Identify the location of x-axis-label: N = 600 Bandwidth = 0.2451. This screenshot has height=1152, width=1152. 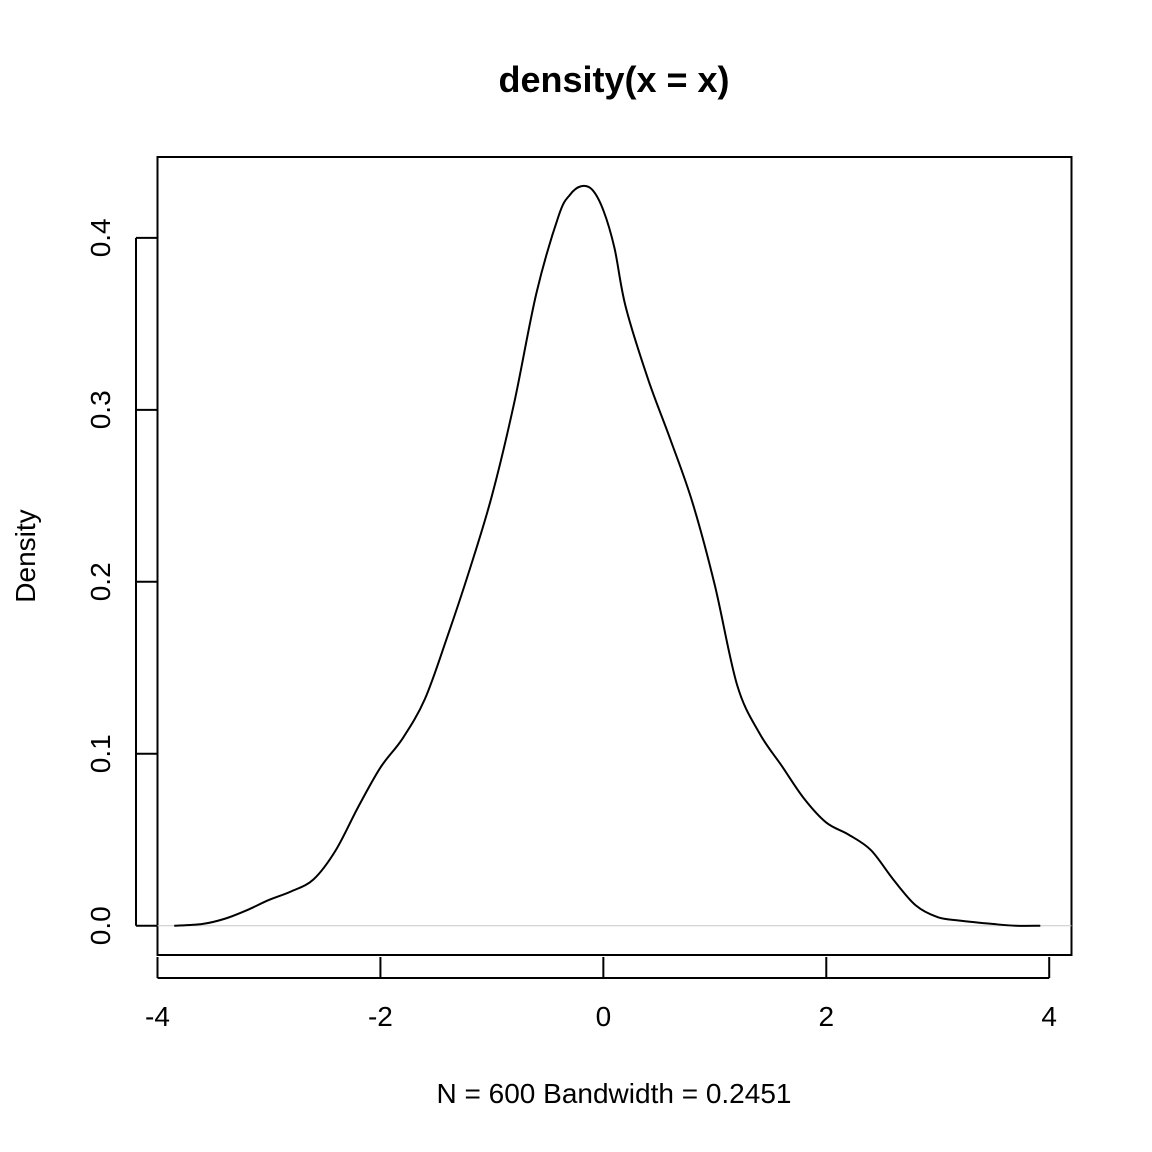
(614, 1093).